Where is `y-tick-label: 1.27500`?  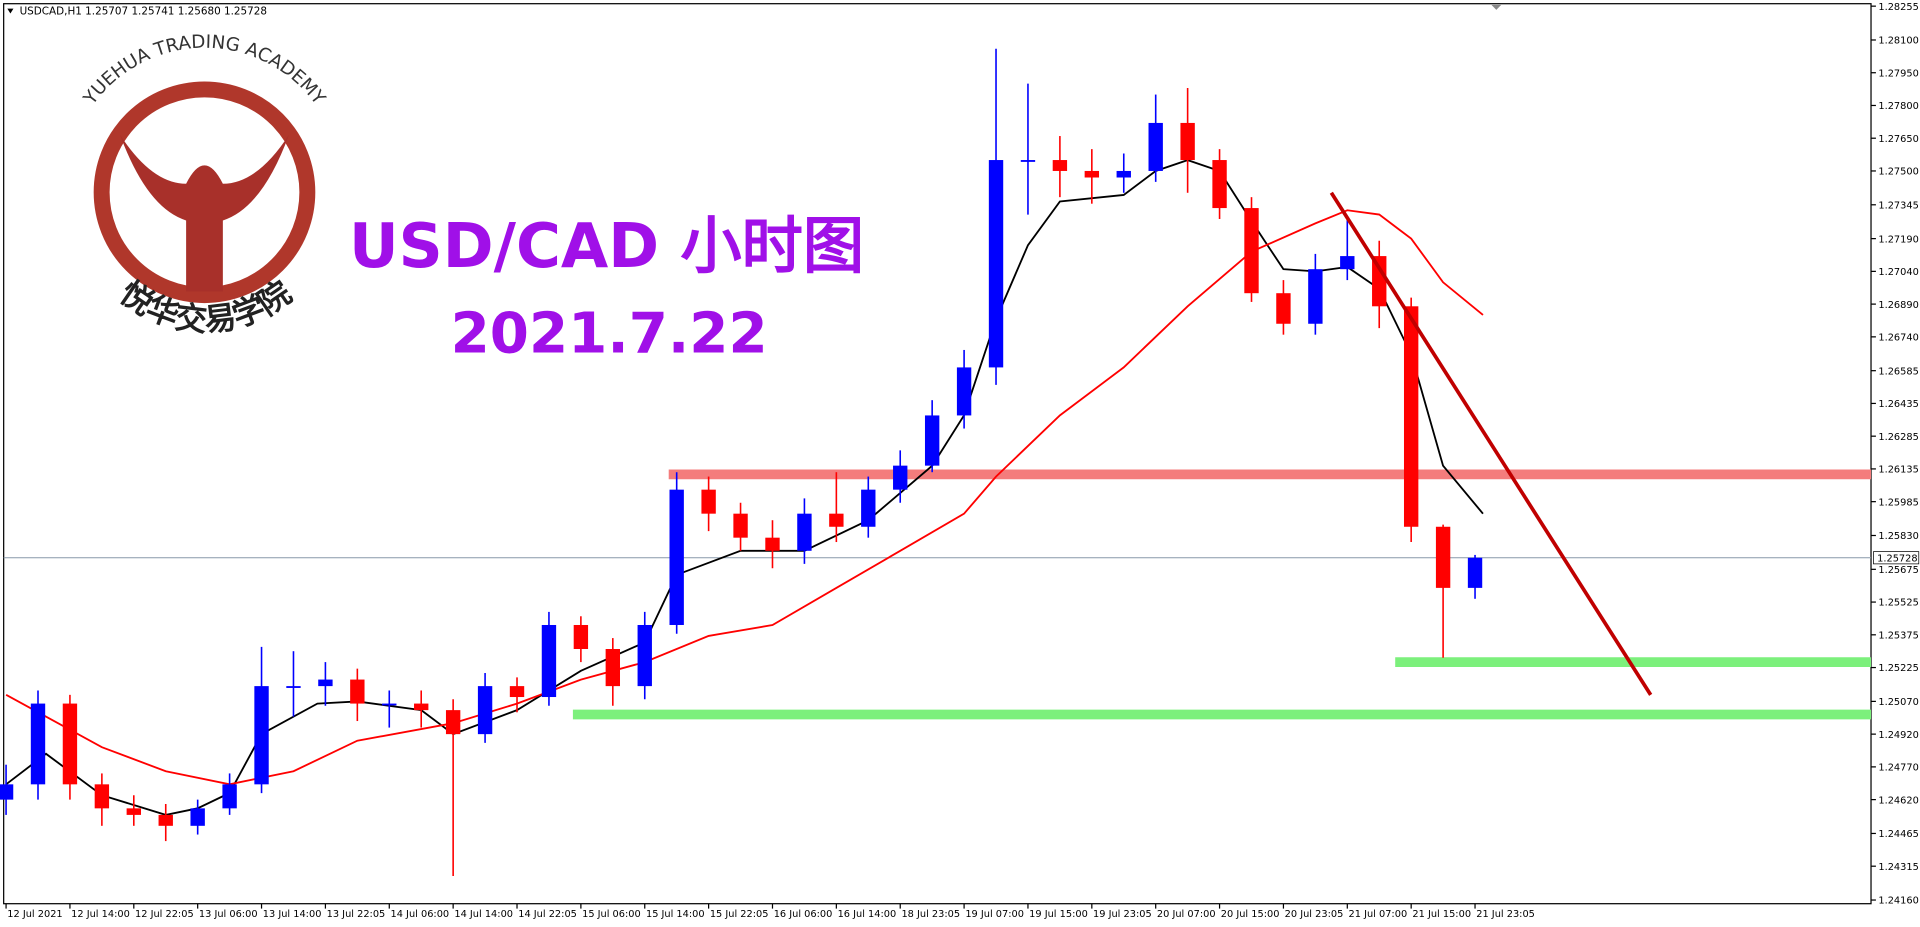
y-tick-label: 1.27500 is located at coordinates (1898, 172).